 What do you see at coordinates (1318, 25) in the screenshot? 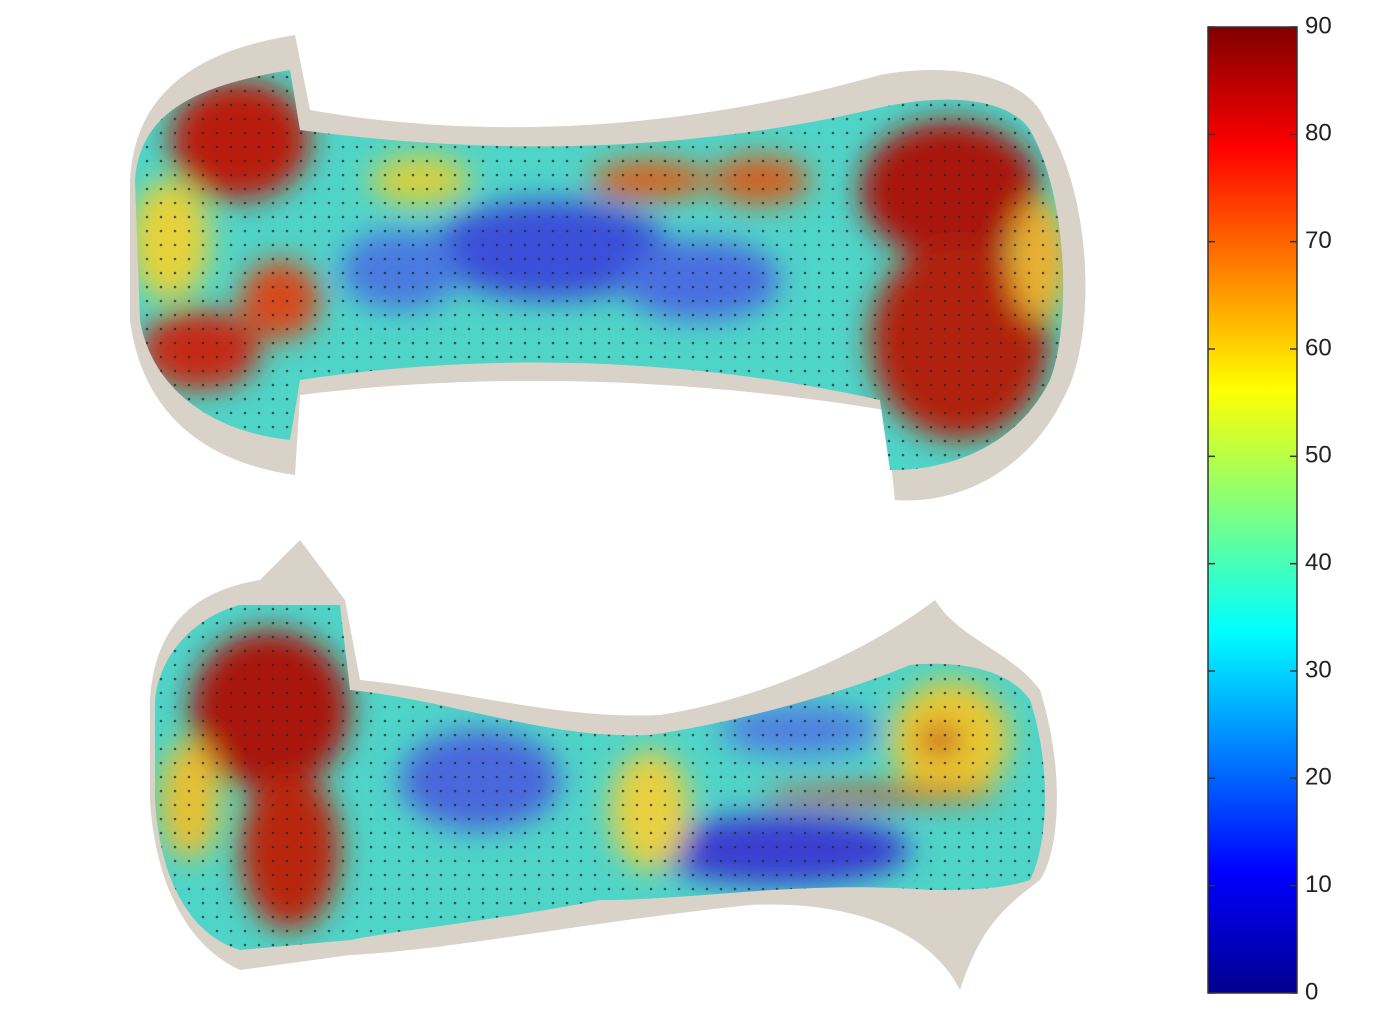
I see `colorbar-tick-label: 90` at bounding box center [1318, 25].